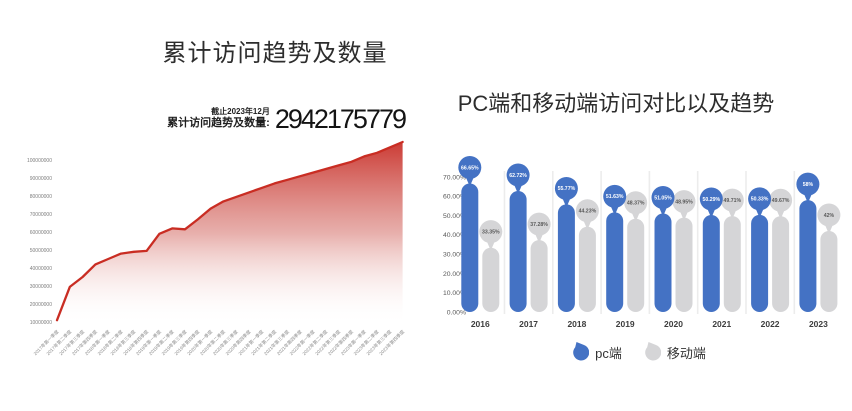 This screenshot has width=852, height=411. What do you see at coordinates (454, 274) in the screenshot?
I see `bar-y-tick-label: 20.00%` at bounding box center [454, 274].